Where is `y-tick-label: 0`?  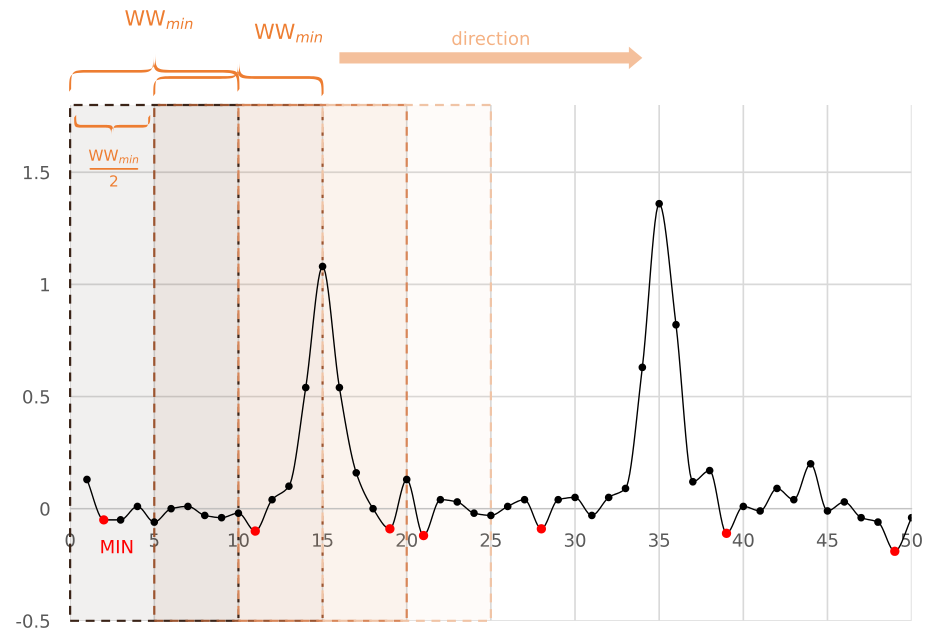
y-tick-label: 0 is located at coordinates (45, 509).